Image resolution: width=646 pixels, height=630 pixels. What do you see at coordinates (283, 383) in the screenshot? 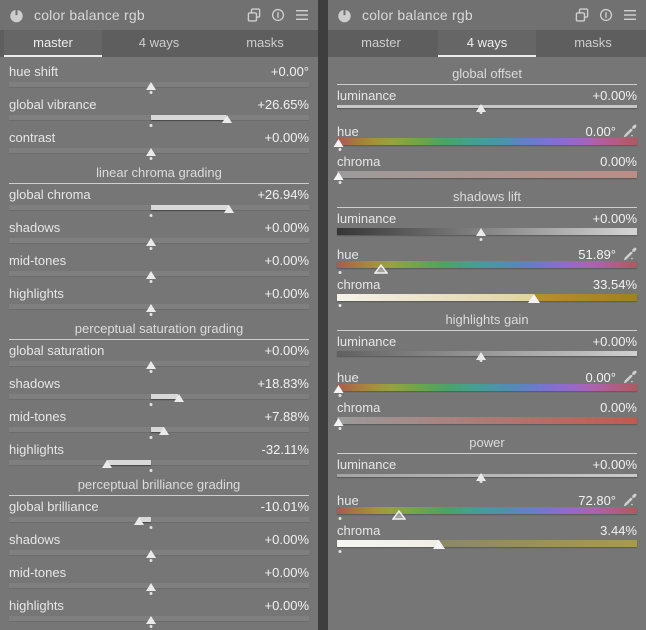
I see `slider-value: +18.83%` at bounding box center [283, 383].